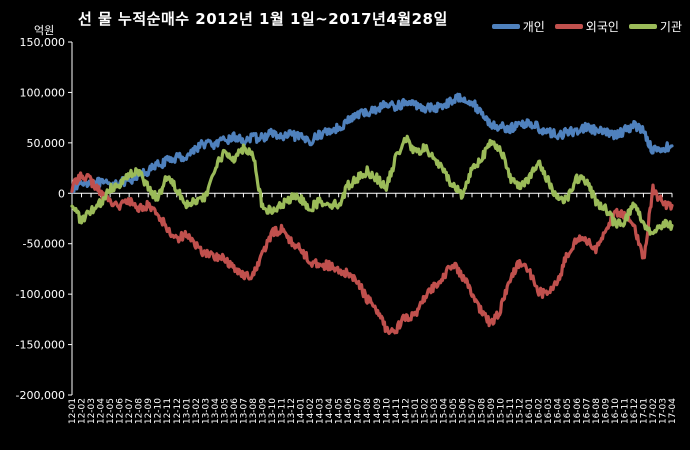 This screenshot has height=450, width=690. What do you see at coordinates (302, 411) in the screenshot?
I see `x-tick-label: 14-01` at bounding box center [302, 411].